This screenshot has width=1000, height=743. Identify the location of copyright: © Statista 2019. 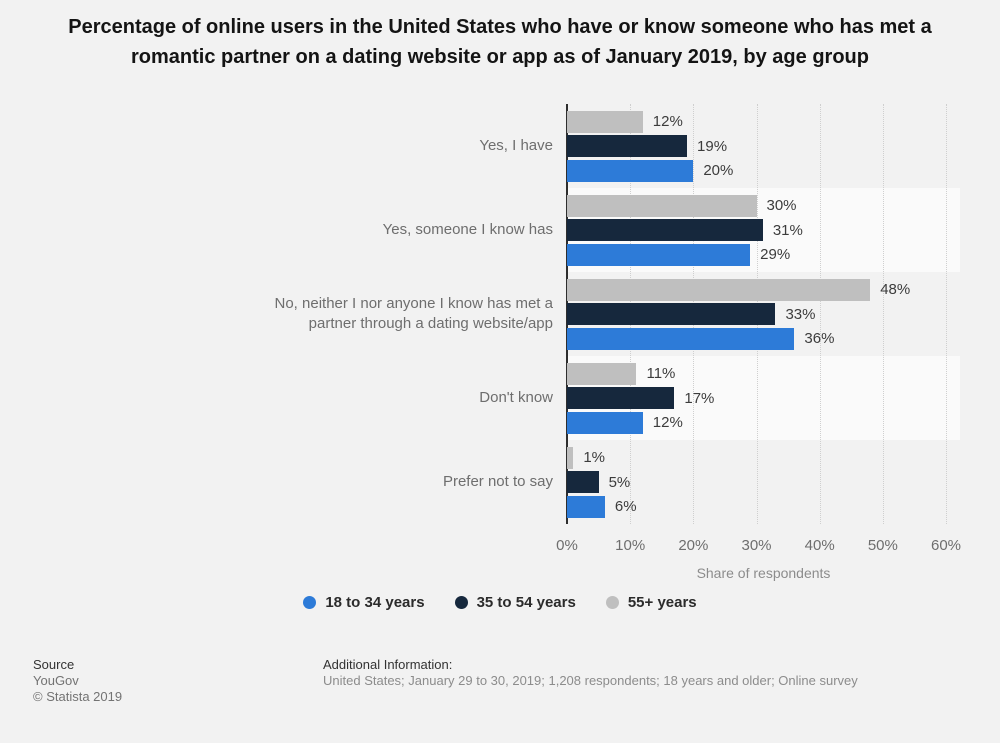
(78, 696).